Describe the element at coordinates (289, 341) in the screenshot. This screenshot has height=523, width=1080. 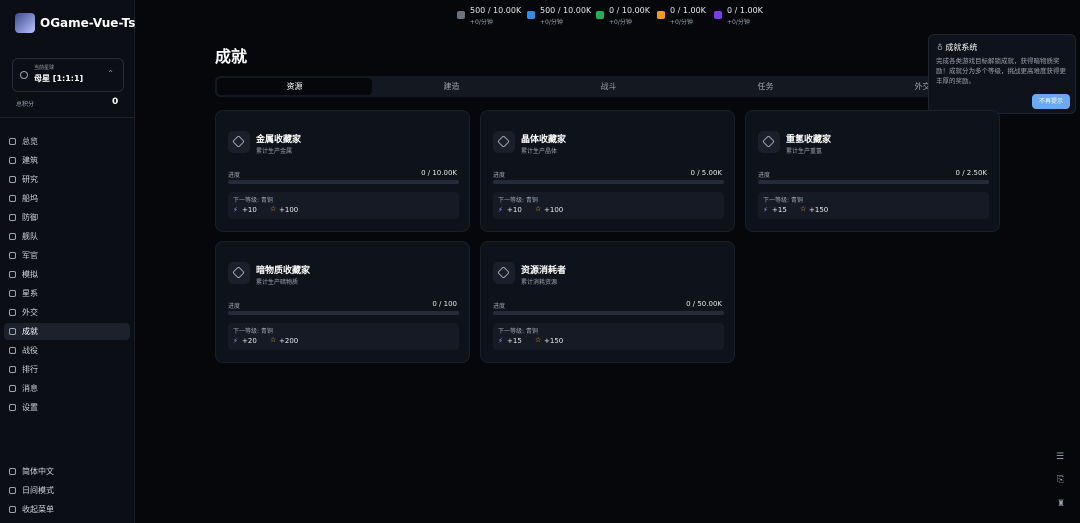
I see `reward-points: +200` at that location.